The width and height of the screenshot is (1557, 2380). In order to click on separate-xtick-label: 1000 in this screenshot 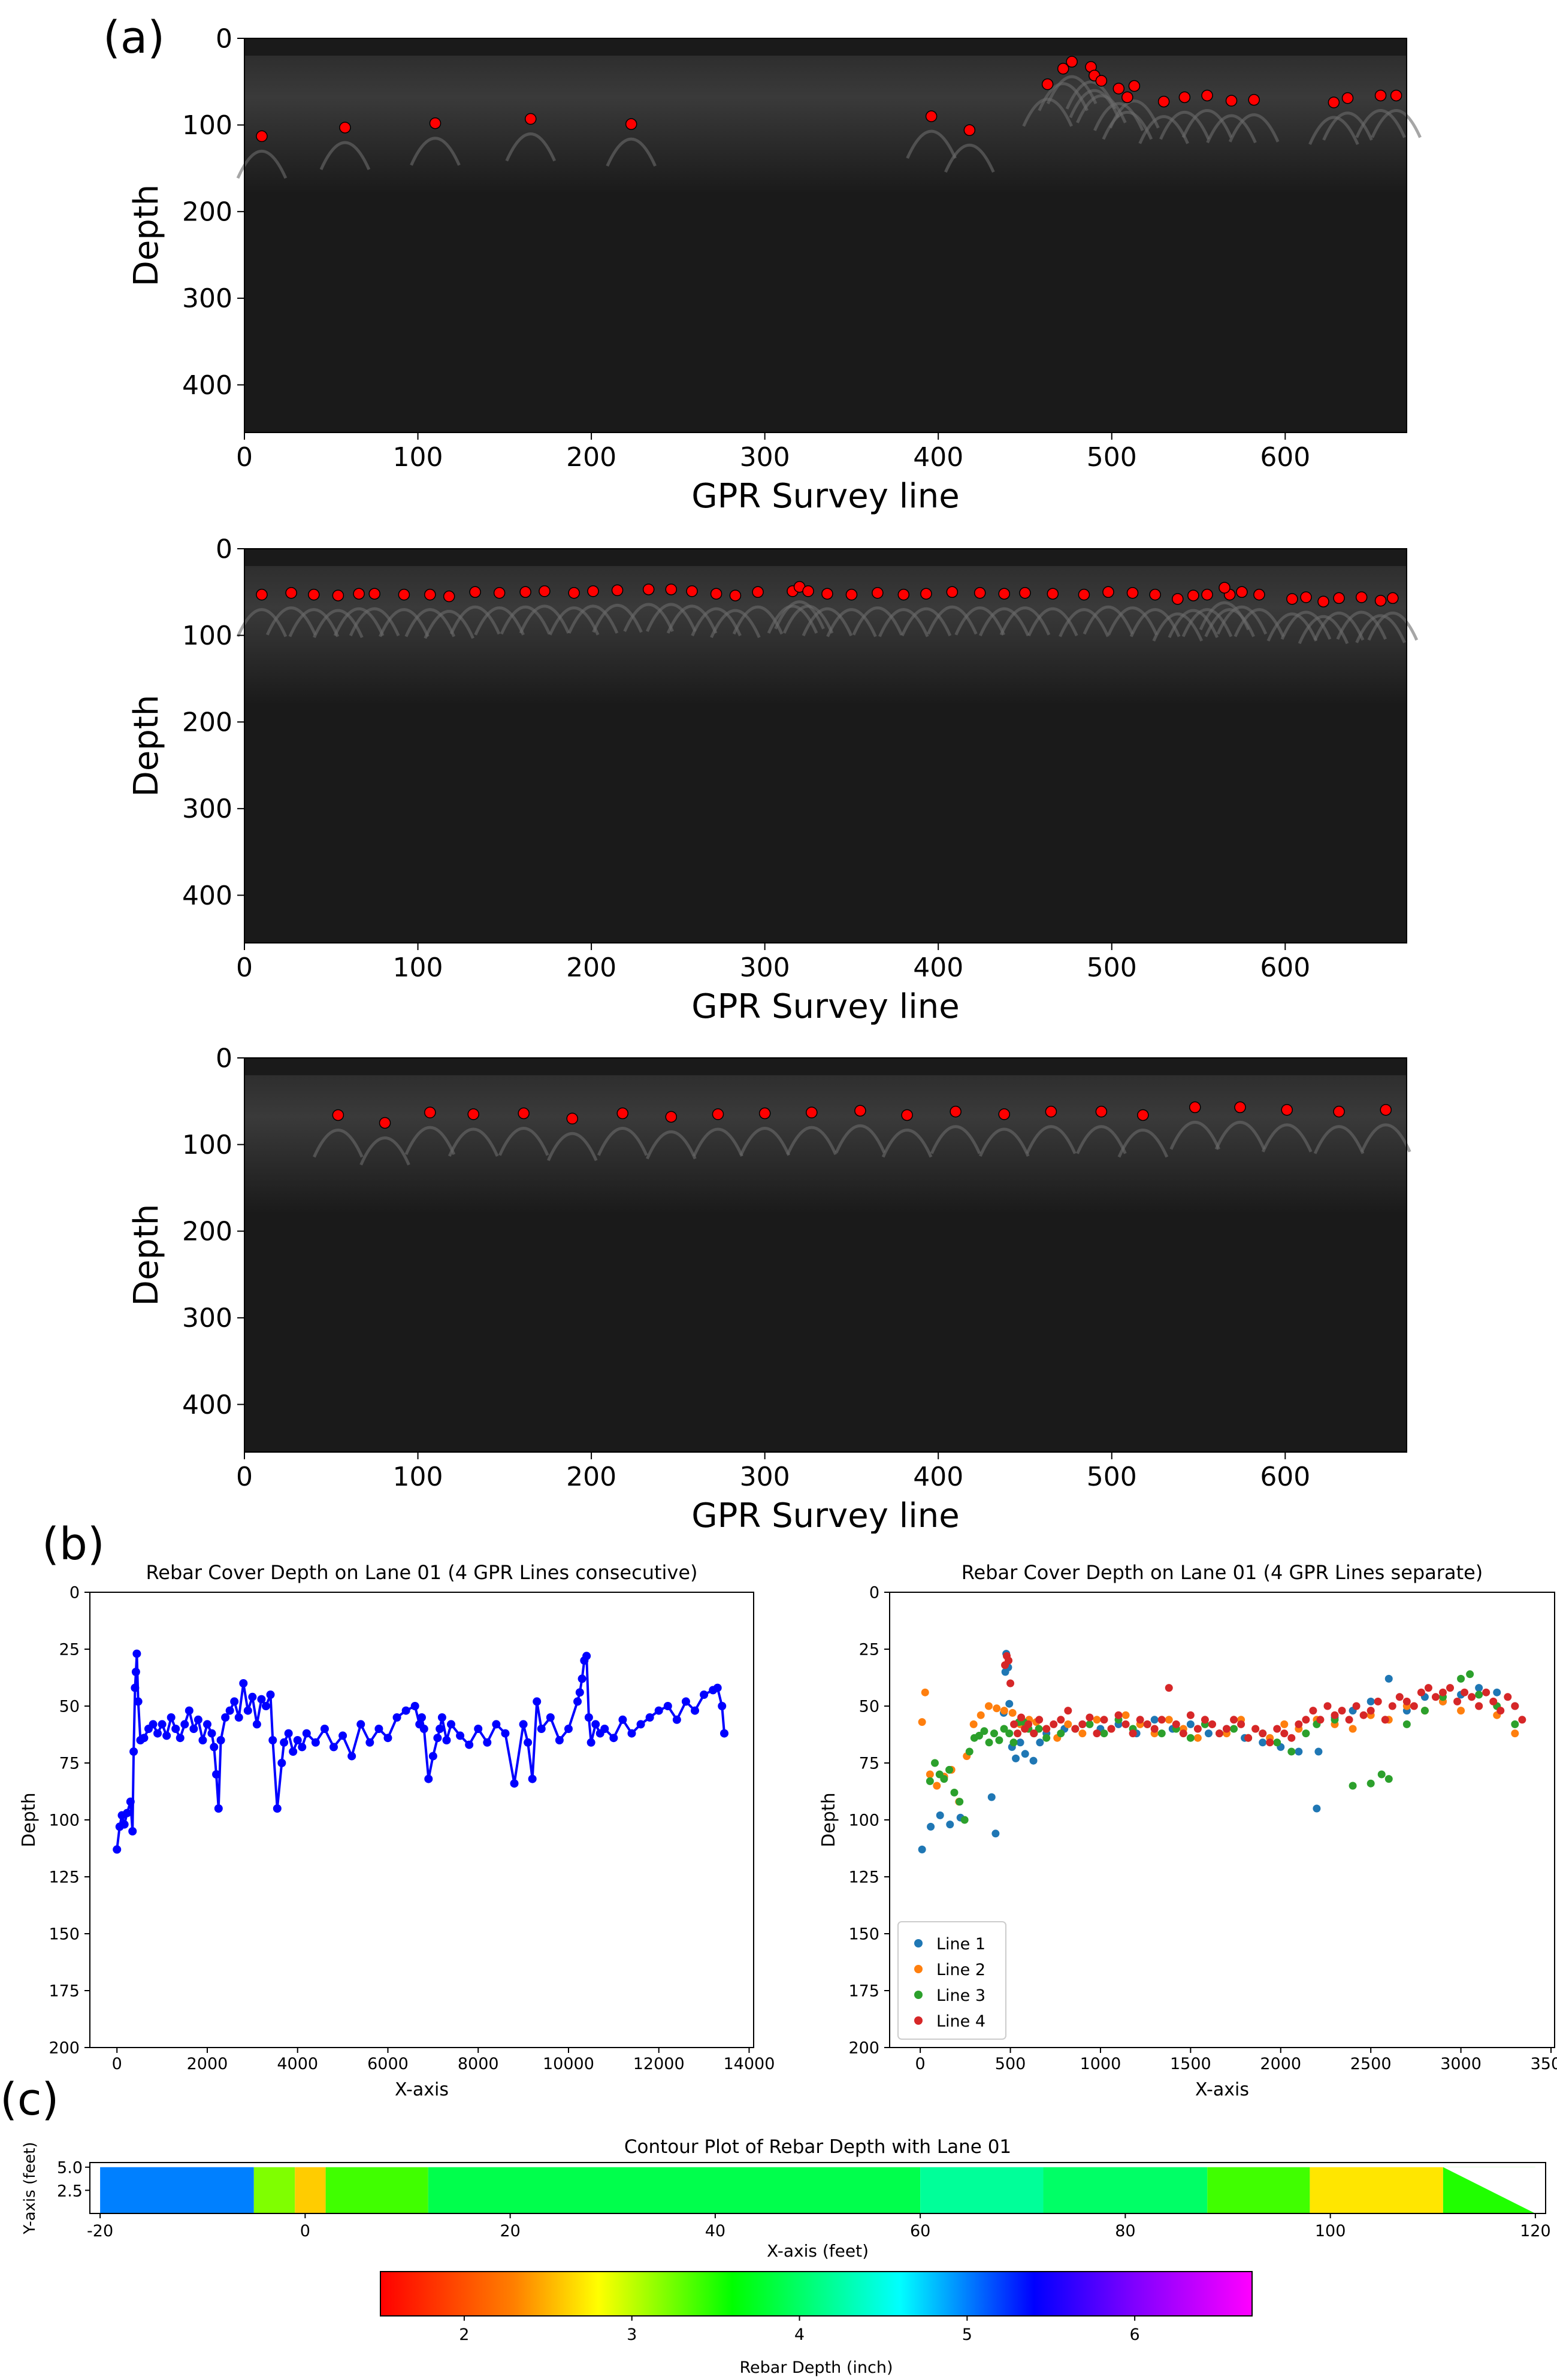, I will do `click(1100, 2064)`.